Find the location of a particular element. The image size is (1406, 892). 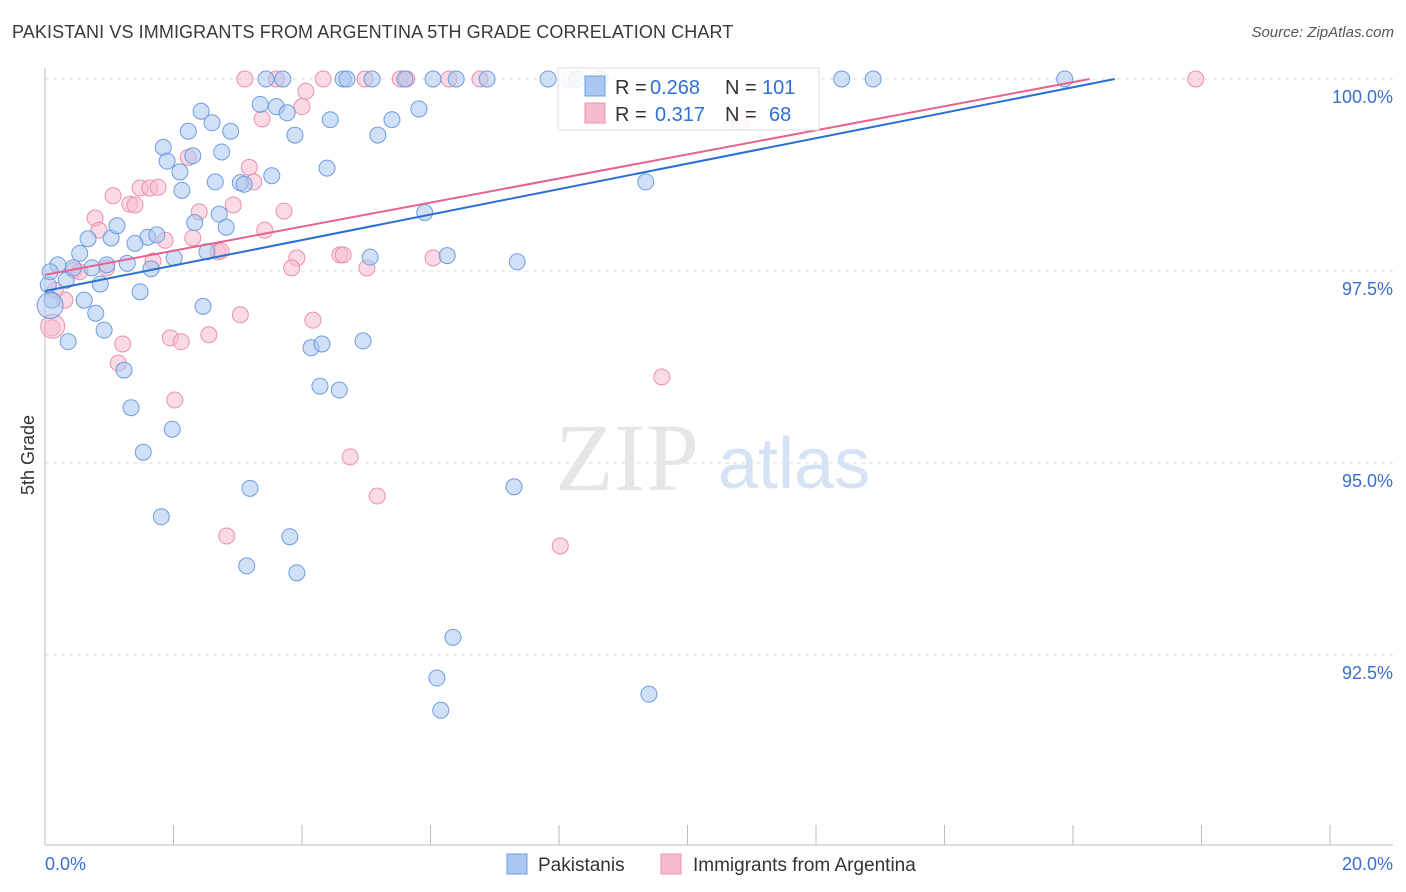

x-tick-label-min: 0.0% is located at coordinates (65, 864).